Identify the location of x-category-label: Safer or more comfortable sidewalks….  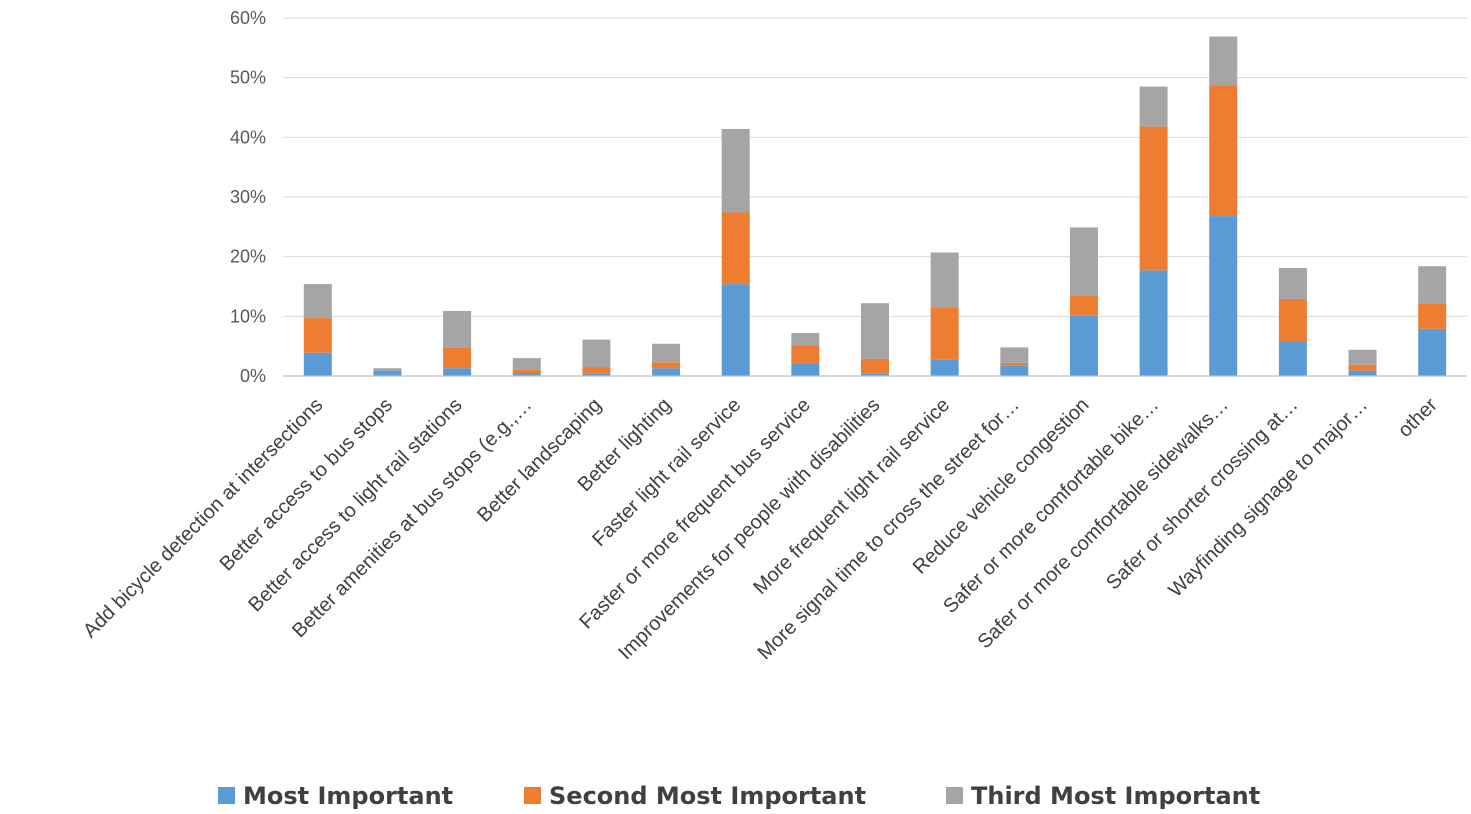
(1103, 523).